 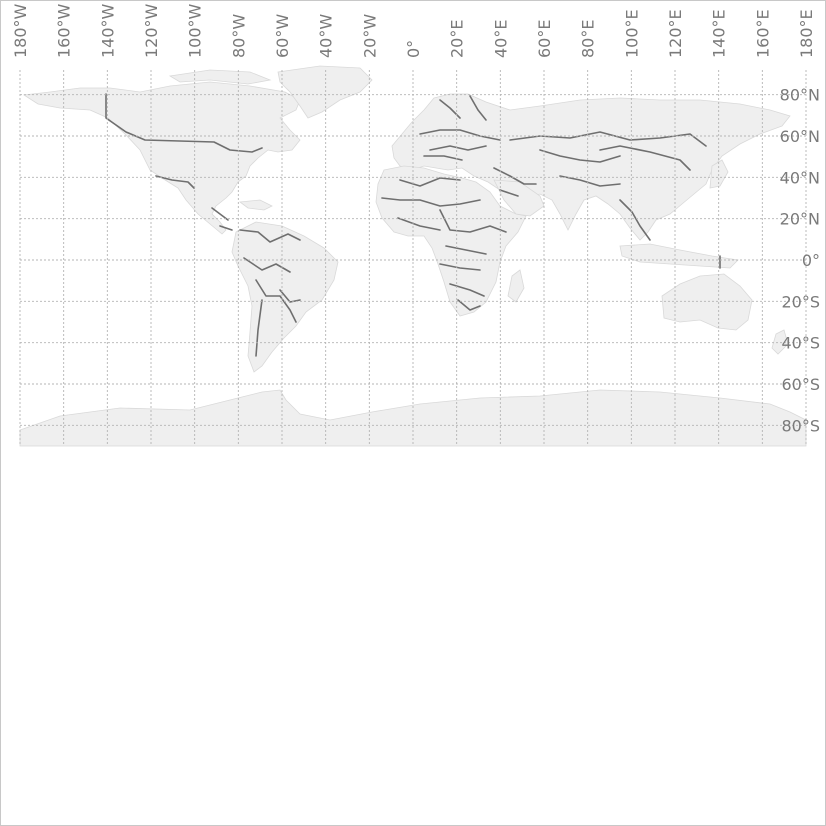 I want to click on latitude-label: 20°N, so click(x=800, y=219).